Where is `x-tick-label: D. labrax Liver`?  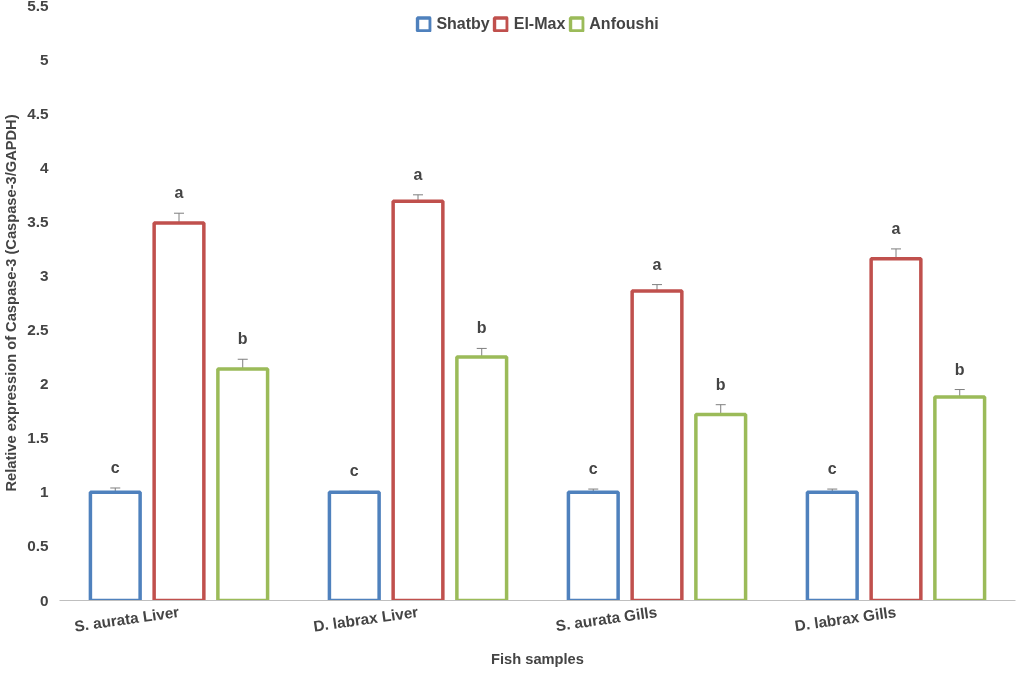
x-tick-label: D. labrax Liver is located at coordinates (366, 619).